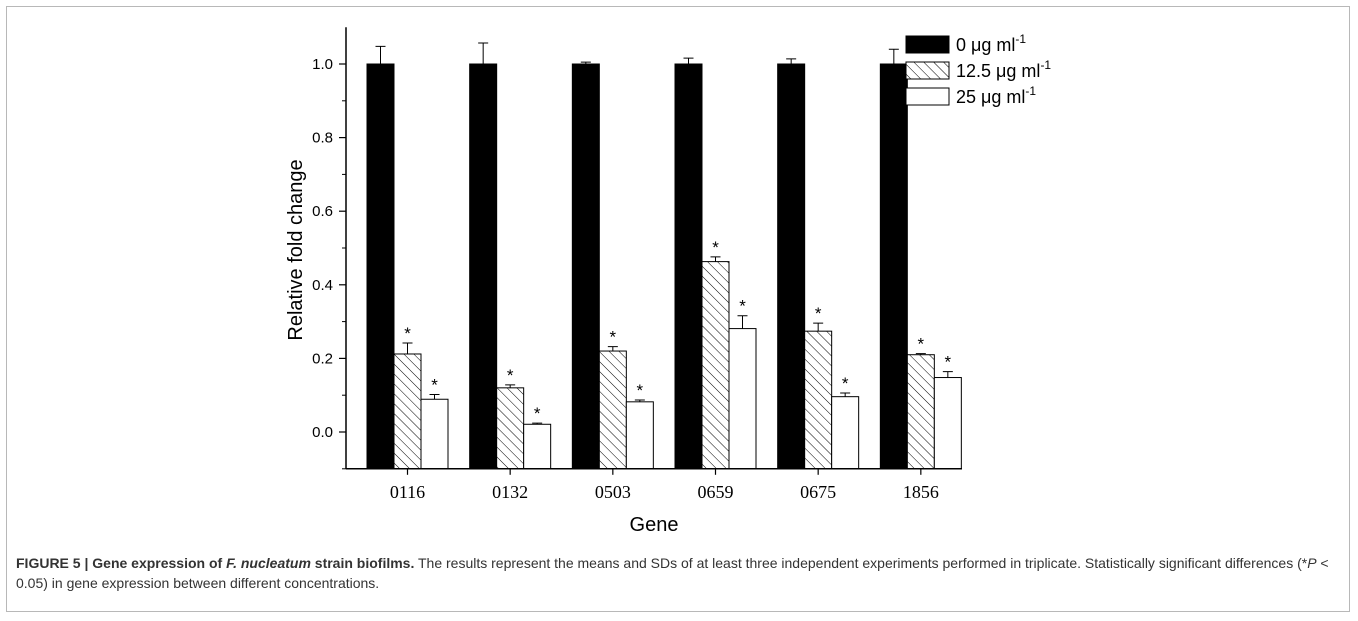 This screenshot has height=621, width=1358. Describe the element at coordinates (407, 492) in the screenshot. I see `x-tick-label-0116: 0116` at that location.